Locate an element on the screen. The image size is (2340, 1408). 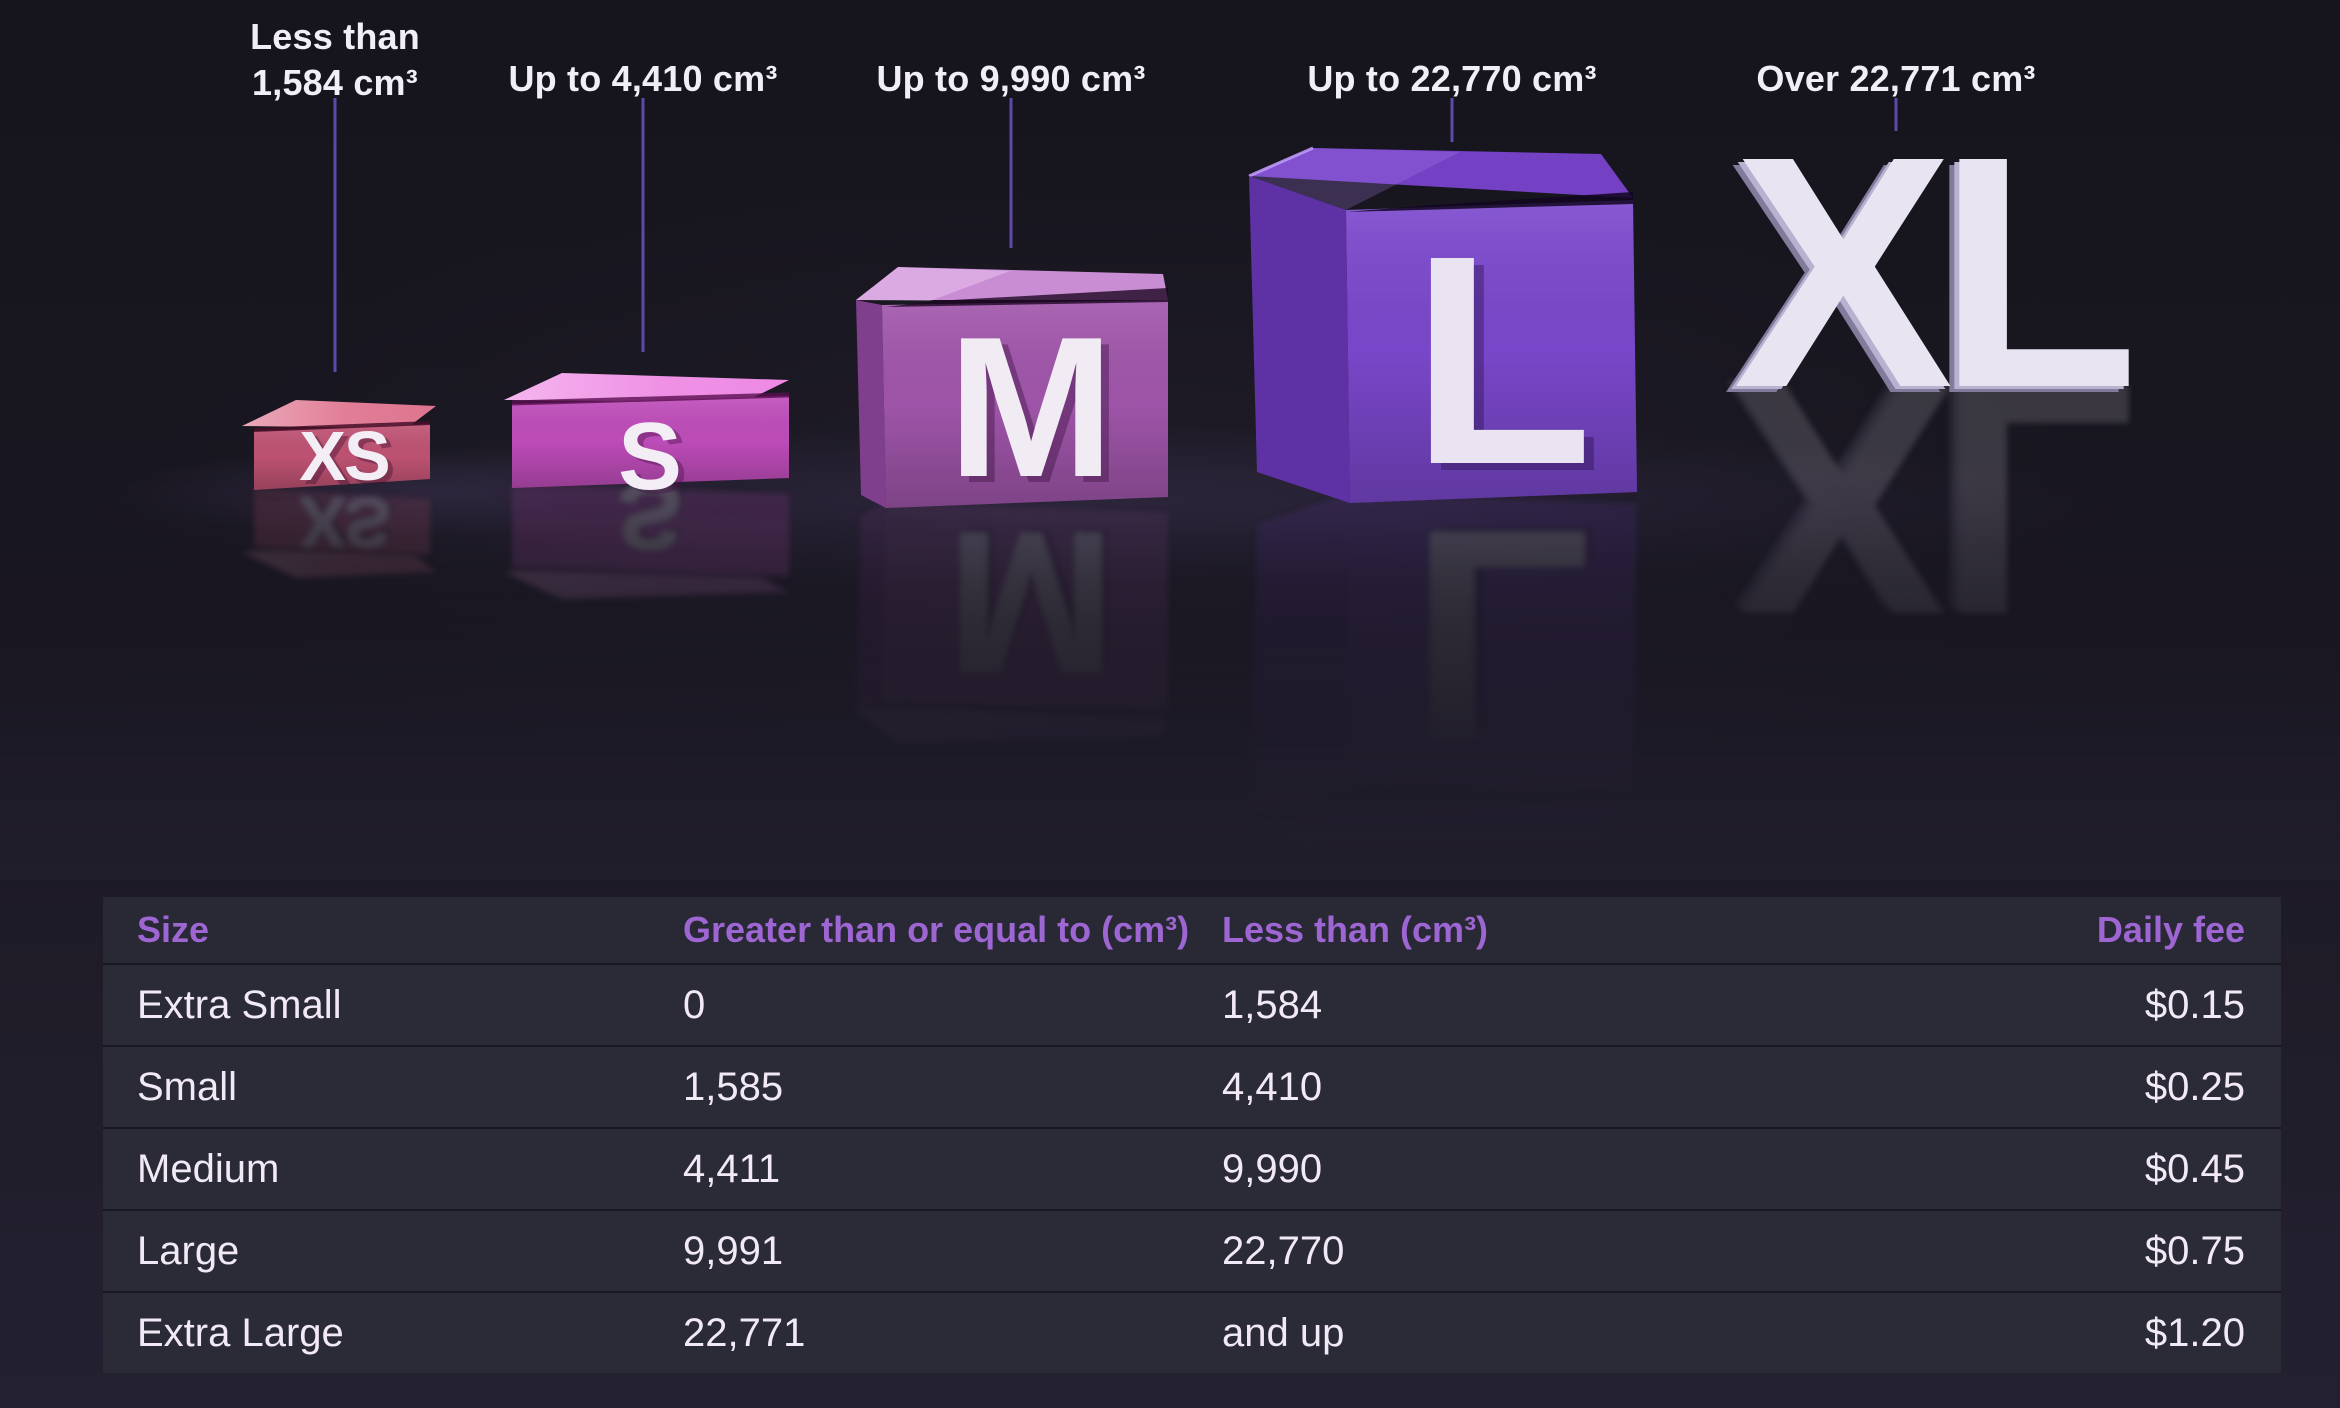
size-label-xl-line1: Over 22,771 cm³ is located at coordinates (1896, 78).